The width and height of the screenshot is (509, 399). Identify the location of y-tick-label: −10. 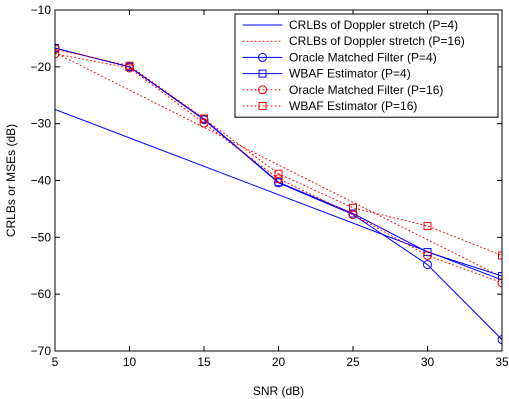
(41, 10).